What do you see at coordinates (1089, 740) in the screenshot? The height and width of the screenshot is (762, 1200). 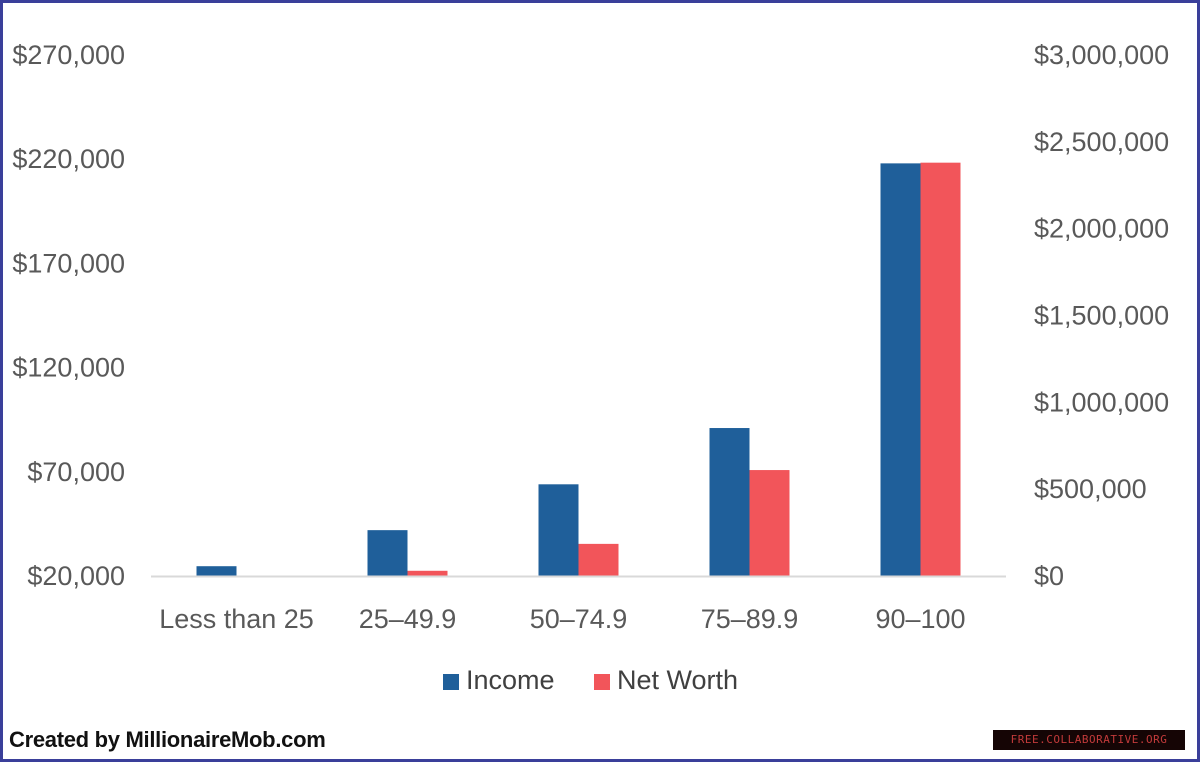 I see `watermark: FREE.COLLABORATIVE.ORG` at bounding box center [1089, 740].